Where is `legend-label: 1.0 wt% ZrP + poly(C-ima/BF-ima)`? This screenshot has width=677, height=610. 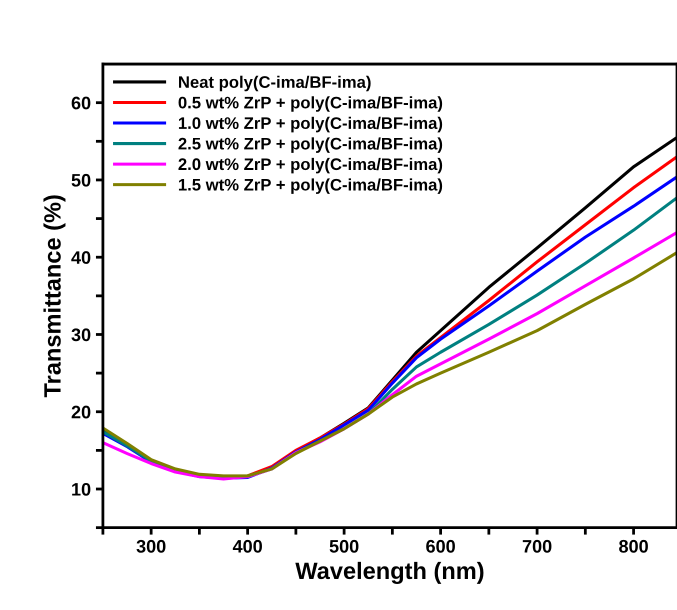 legend-label: 1.0 wt% ZrP + poly(C-ima/BF-ima) is located at coordinates (310, 124).